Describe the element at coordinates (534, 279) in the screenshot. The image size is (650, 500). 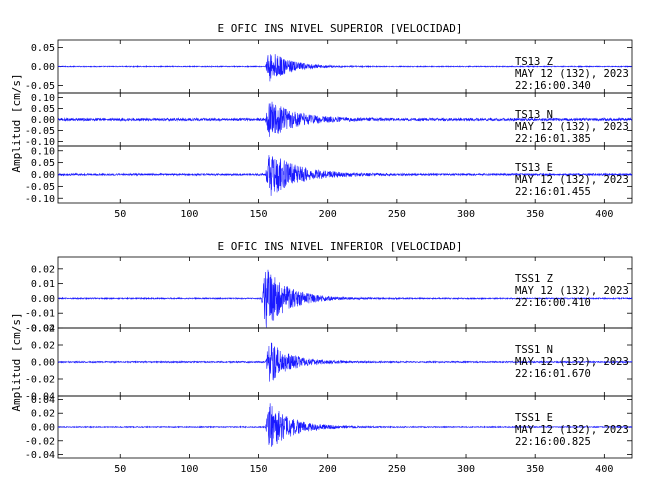
I see `station-label: TSS1 Z` at that location.